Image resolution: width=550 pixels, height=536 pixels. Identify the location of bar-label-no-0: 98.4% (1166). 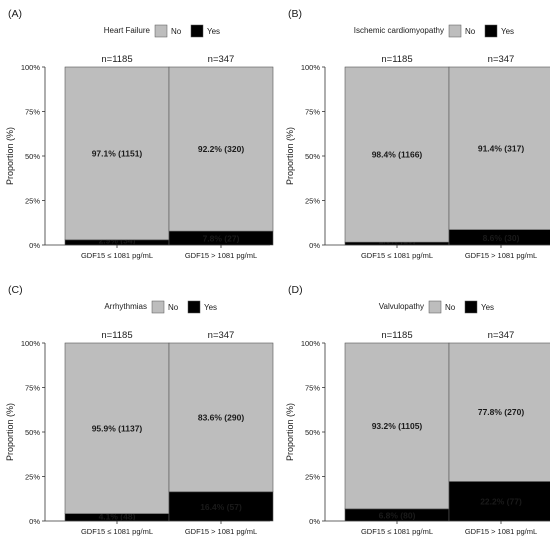
(397, 155).